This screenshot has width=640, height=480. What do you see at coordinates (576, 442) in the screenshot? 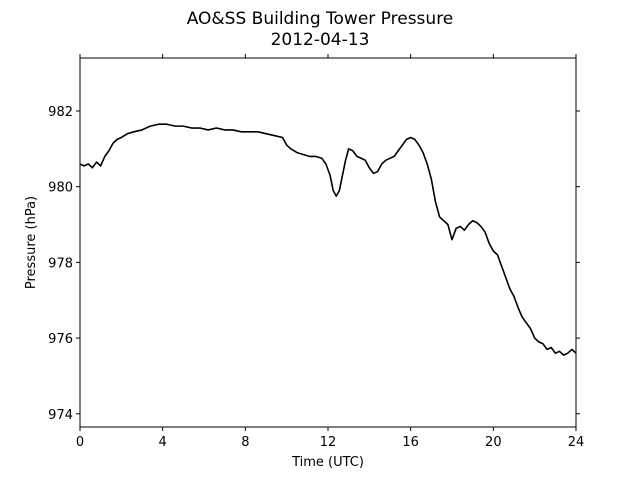
I see `x-tick-label: 24` at bounding box center [576, 442].